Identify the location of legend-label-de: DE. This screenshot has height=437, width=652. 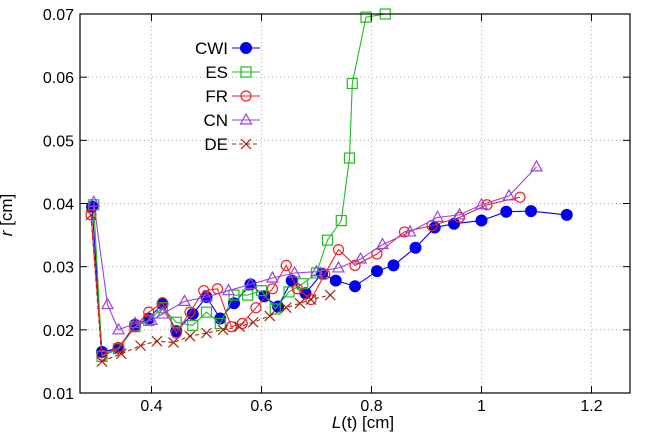
(216, 144).